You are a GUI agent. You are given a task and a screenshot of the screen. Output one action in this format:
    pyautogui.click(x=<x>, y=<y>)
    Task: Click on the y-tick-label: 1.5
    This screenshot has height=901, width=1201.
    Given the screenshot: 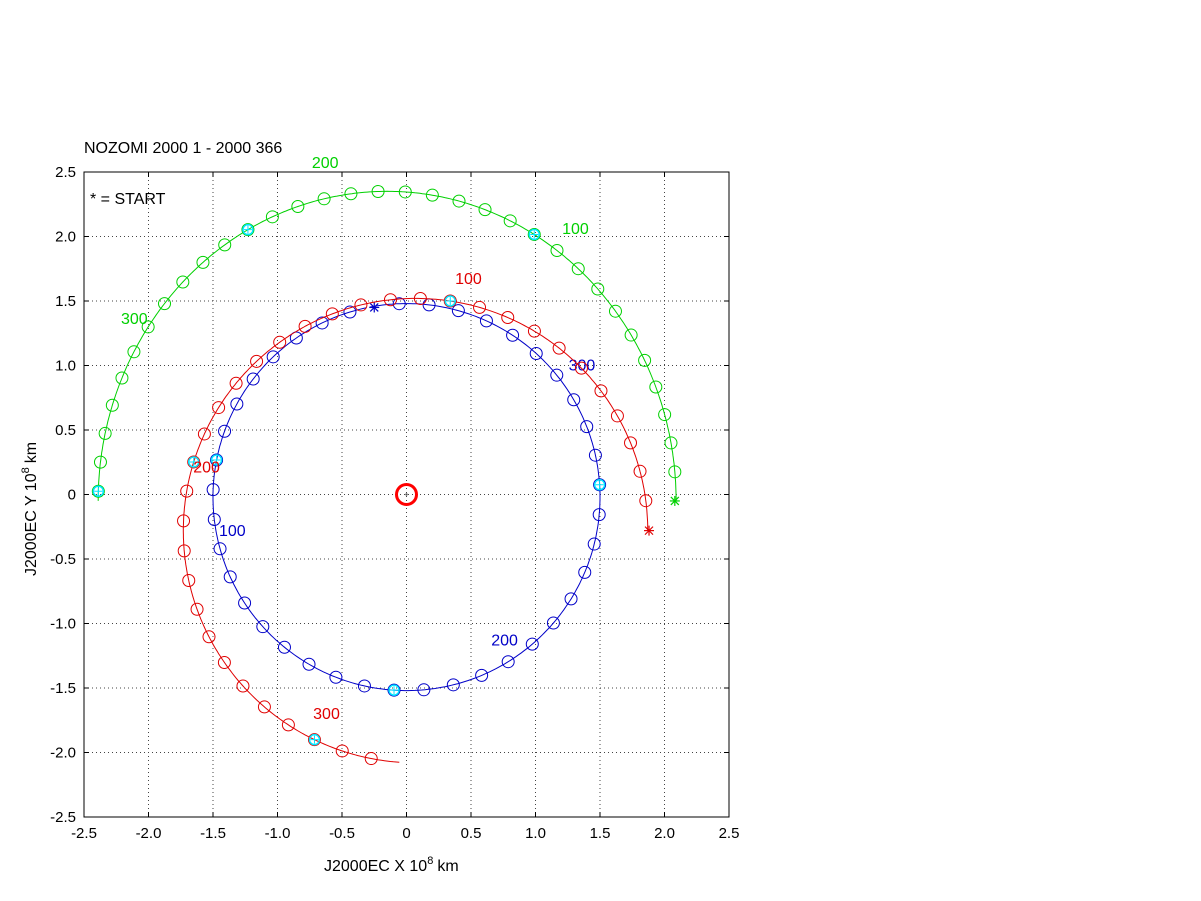 What is the action you would take?
    pyautogui.click(x=65, y=301)
    